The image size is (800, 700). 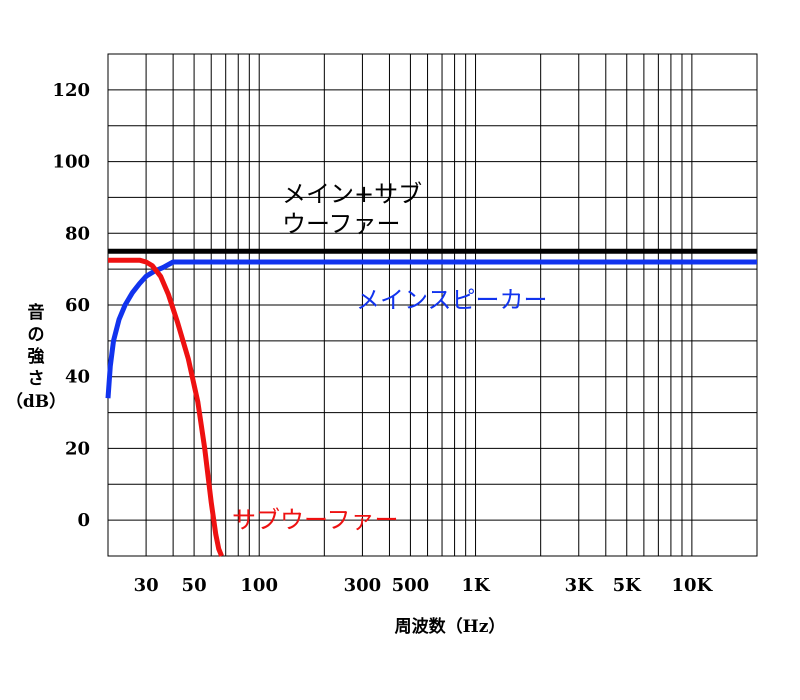 What do you see at coordinates (341, 224) in the screenshot?
I see `combined-series-label: ウーファー` at bounding box center [341, 224].